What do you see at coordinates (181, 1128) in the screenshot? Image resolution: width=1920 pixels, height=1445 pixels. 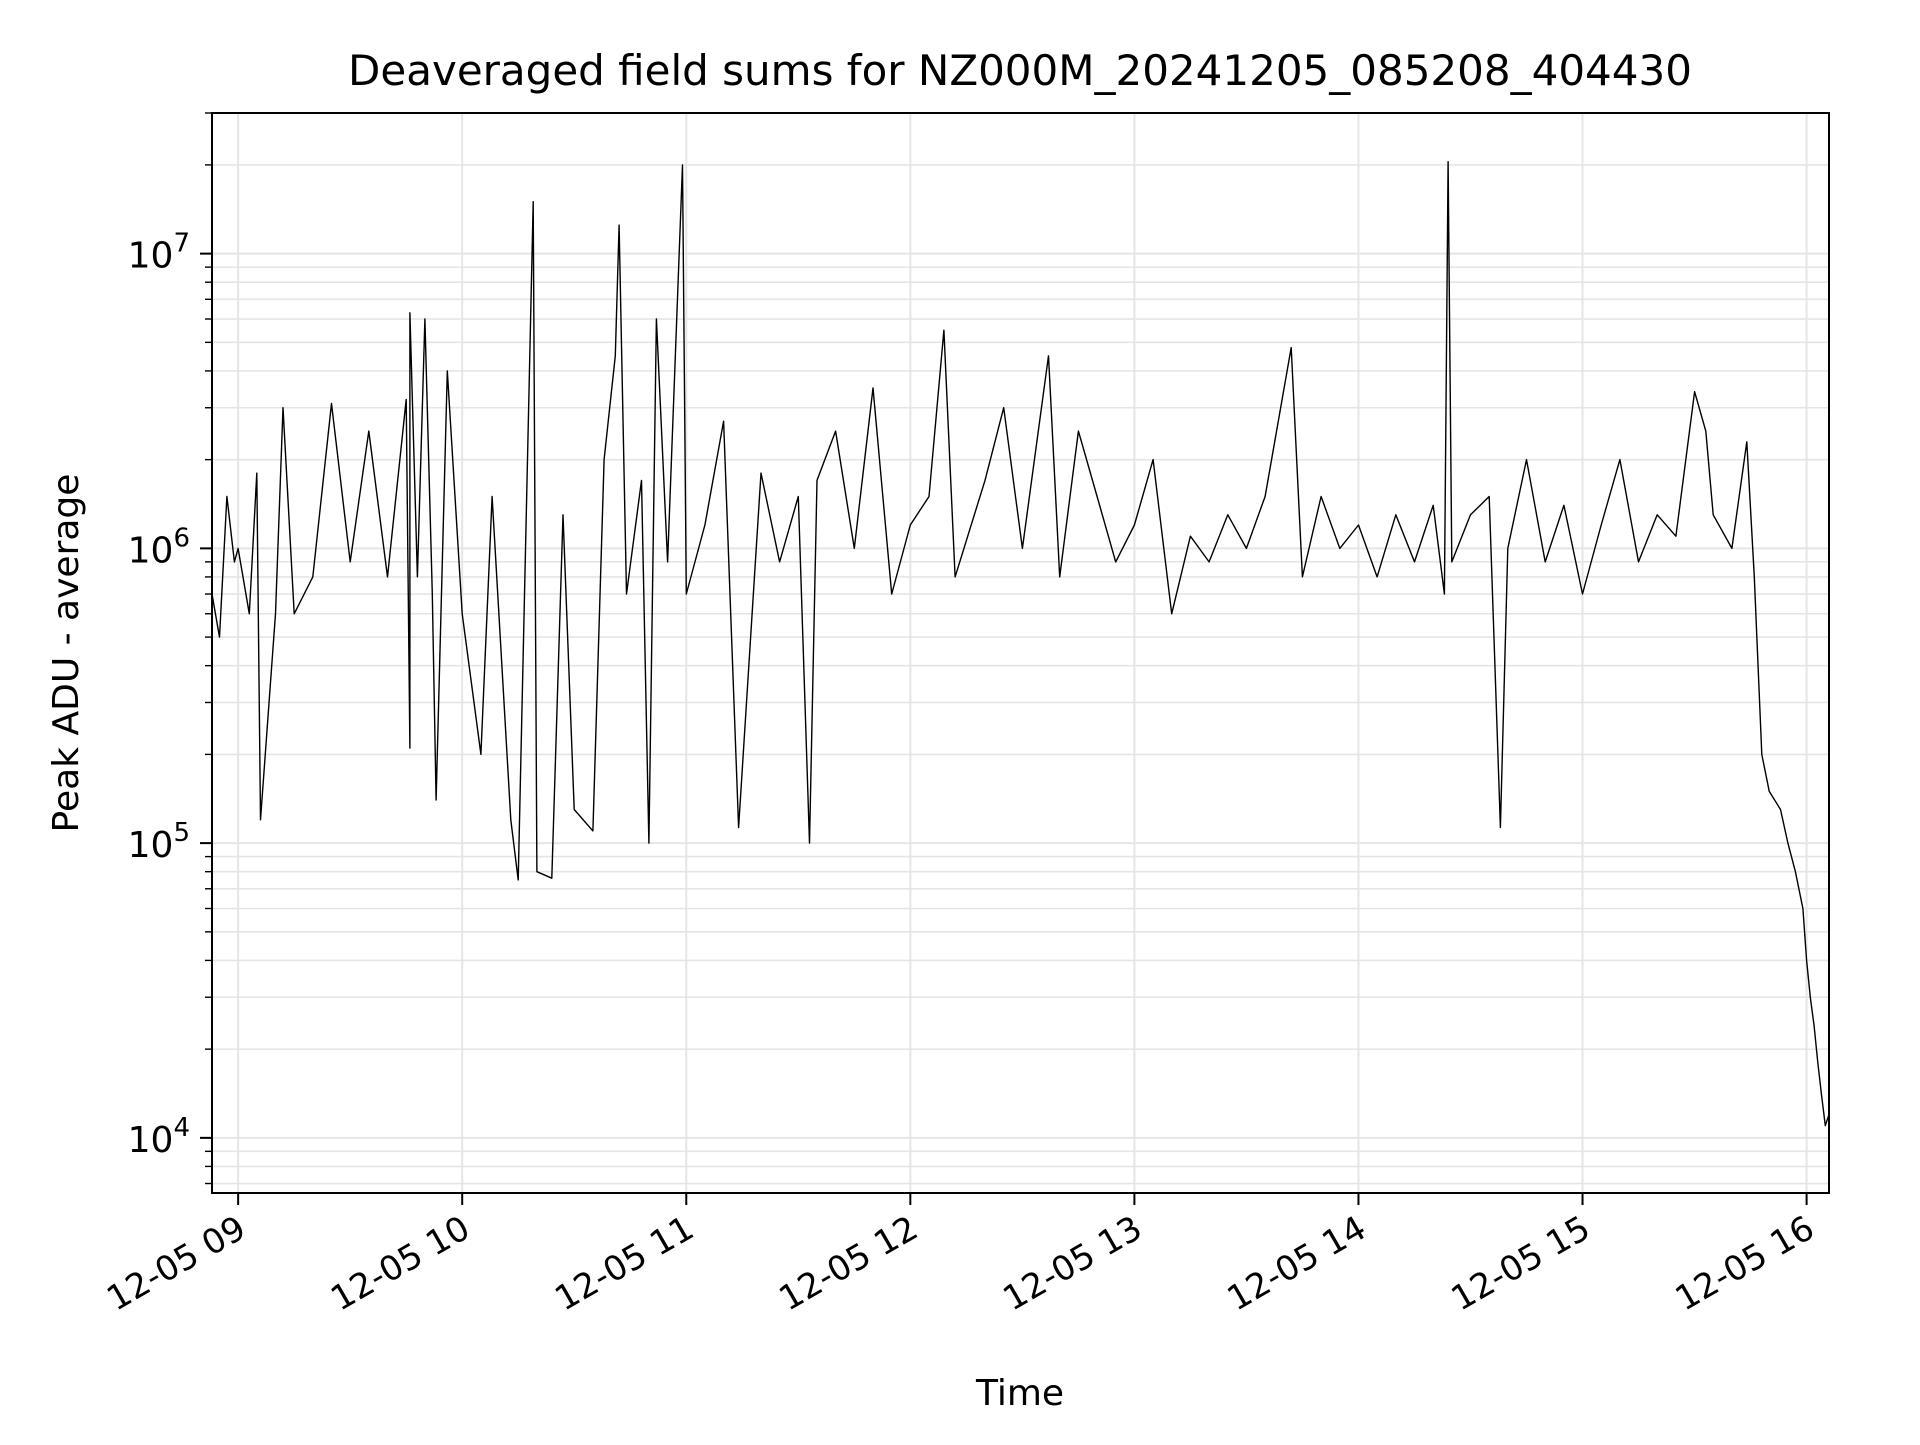 I see `y-tick-exponent: 4` at bounding box center [181, 1128].